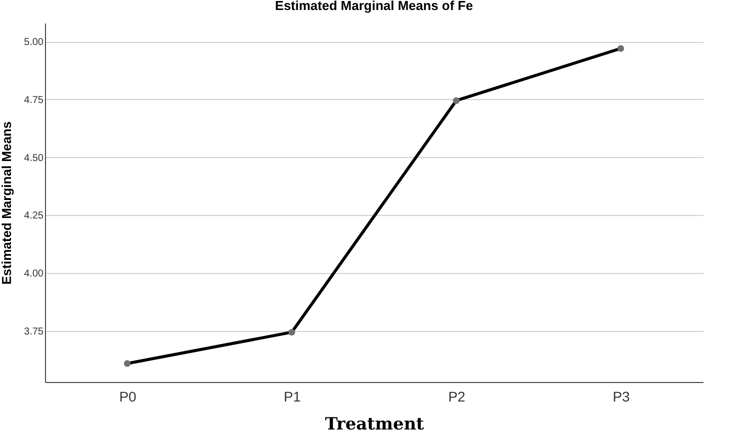 The height and width of the screenshot is (441, 734). Describe the element at coordinates (34, 42) in the screenshot. I see `y-tick-label: 5.00` at that location.